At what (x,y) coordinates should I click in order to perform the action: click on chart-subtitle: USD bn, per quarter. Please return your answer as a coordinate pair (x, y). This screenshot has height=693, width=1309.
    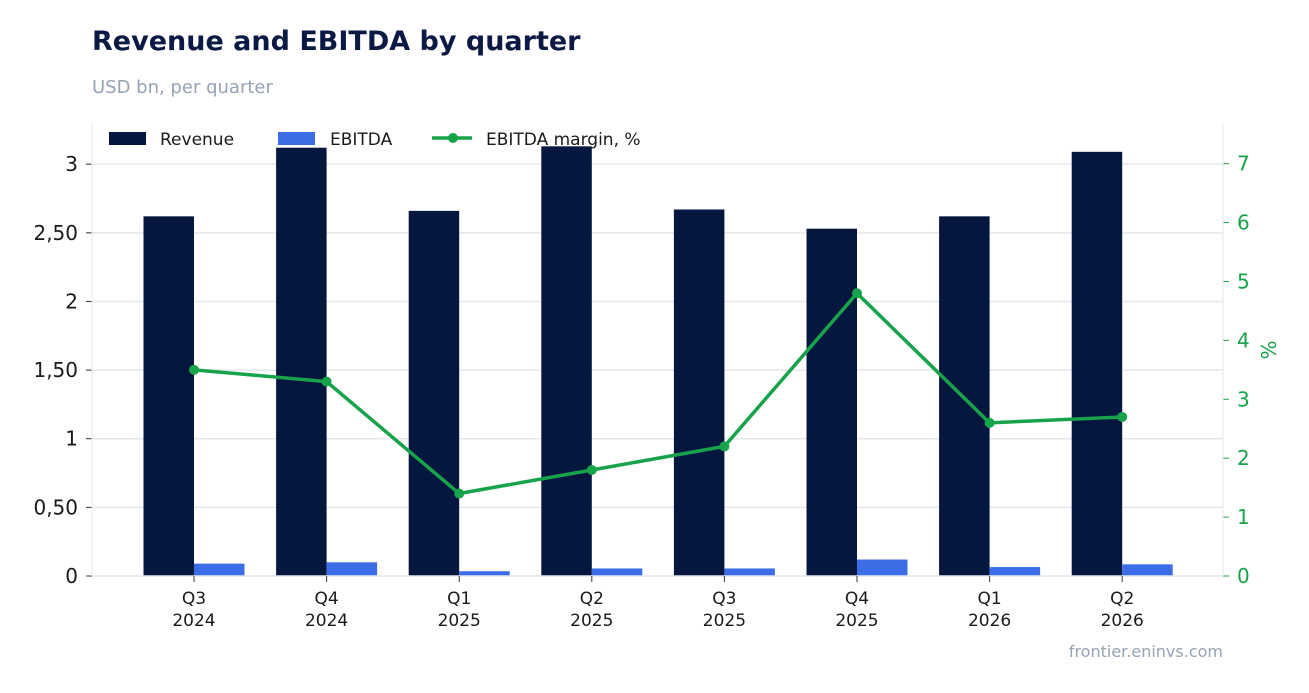
    Looking at the image, I should click on (182, 87).